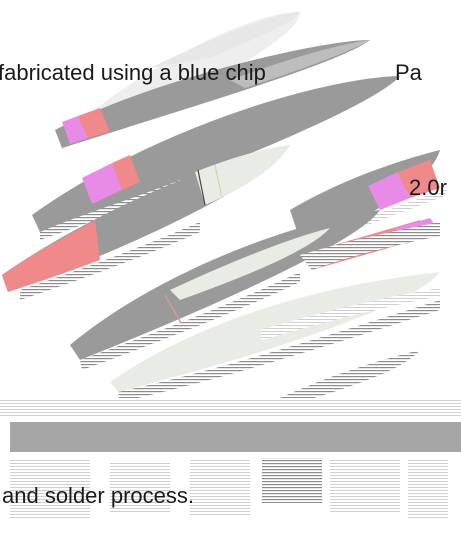 The image size is (461, 533). What do you see at coordinates (133, 72) in the screenshot?
I see `caption-line-1-left: fabricated using a blue chip` at bounding box center [133, 72].